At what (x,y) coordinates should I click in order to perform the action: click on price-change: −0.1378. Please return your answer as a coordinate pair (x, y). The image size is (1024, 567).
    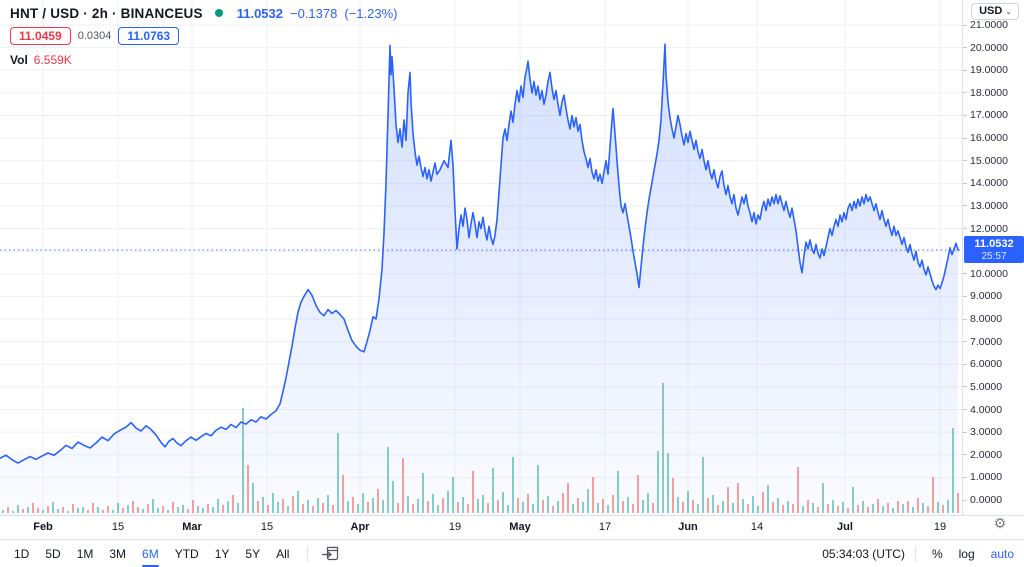
    Looking at the image, I should click on (314, 13).